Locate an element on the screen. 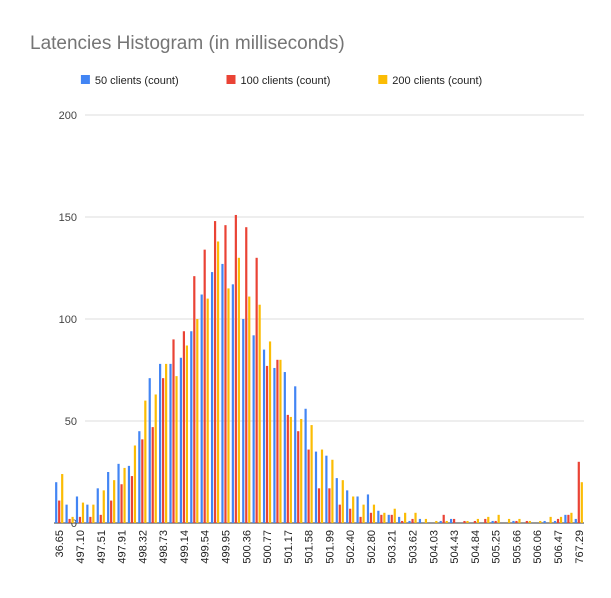 The image size is (611, 598). x-tick-label: 497.91 is located at coordinates (123, 547).